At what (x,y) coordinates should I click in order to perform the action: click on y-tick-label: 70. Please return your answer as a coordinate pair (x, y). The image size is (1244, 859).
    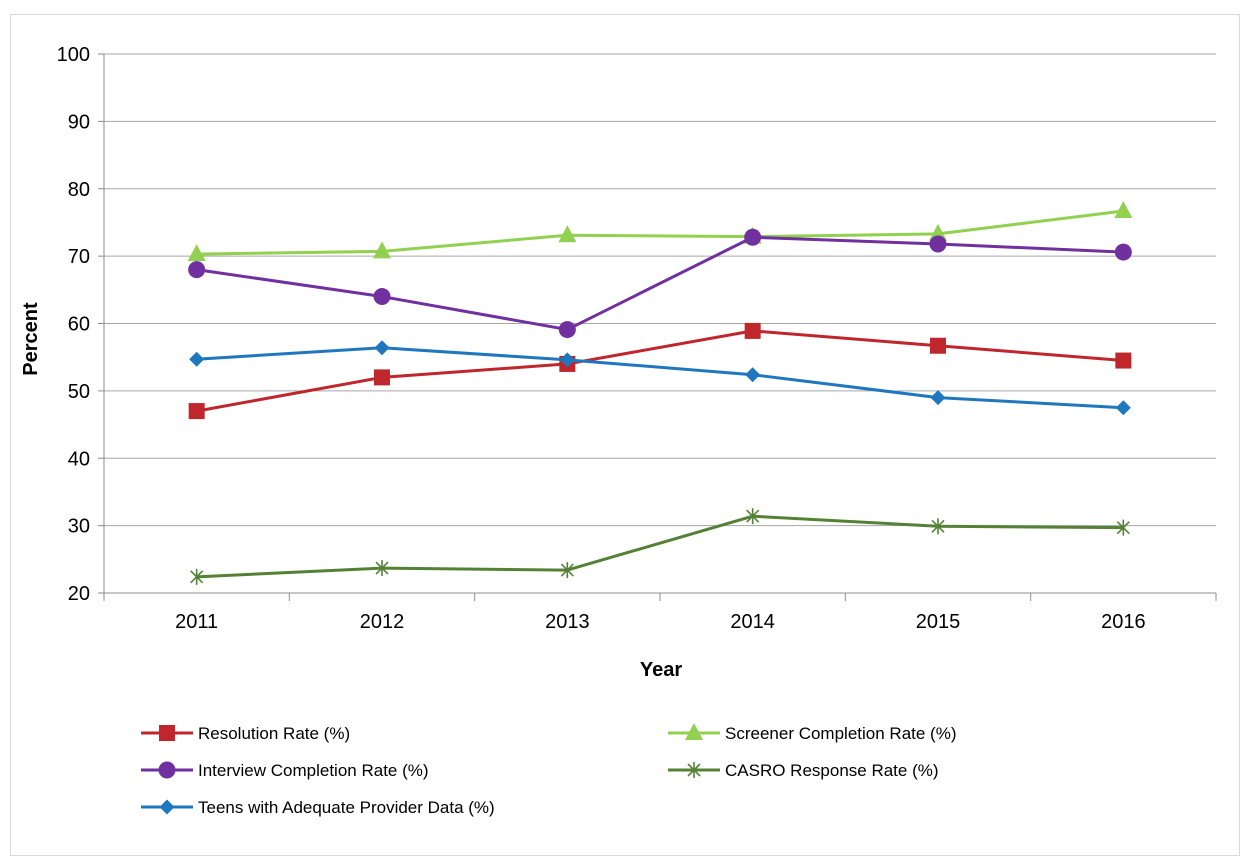
    Looking at the image, I should click on (79, 257).